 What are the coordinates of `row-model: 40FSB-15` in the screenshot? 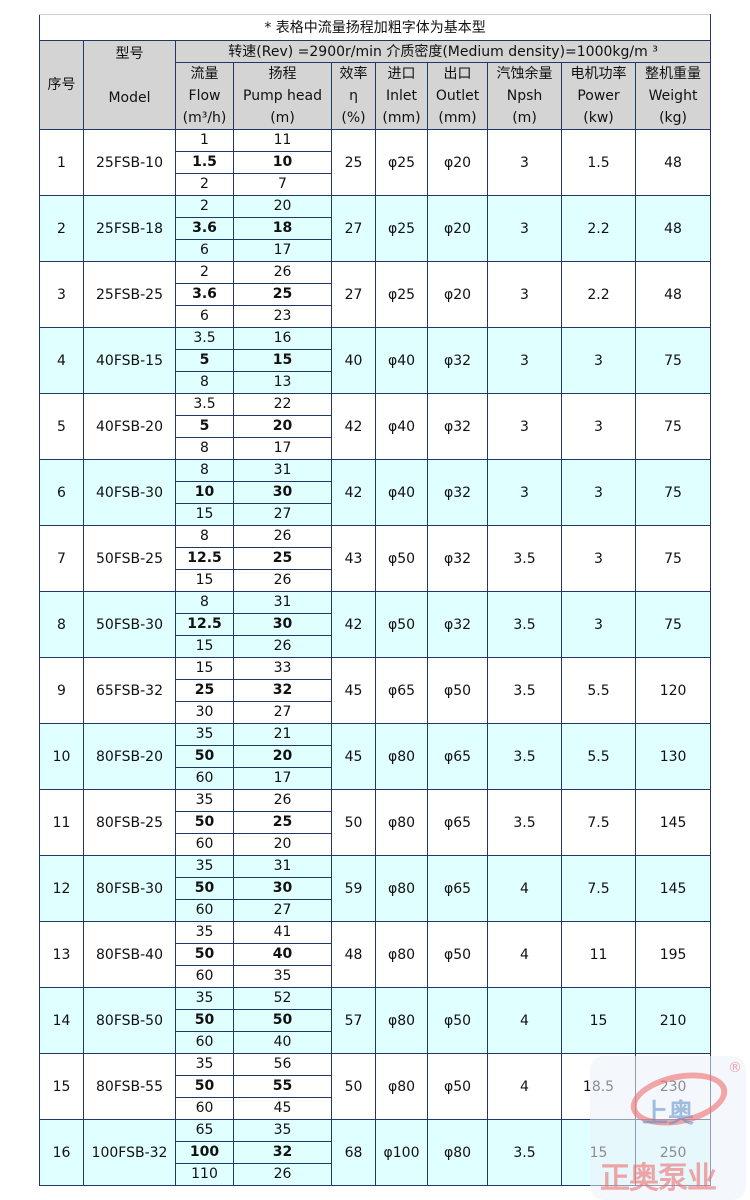 It's located at (129, 360).